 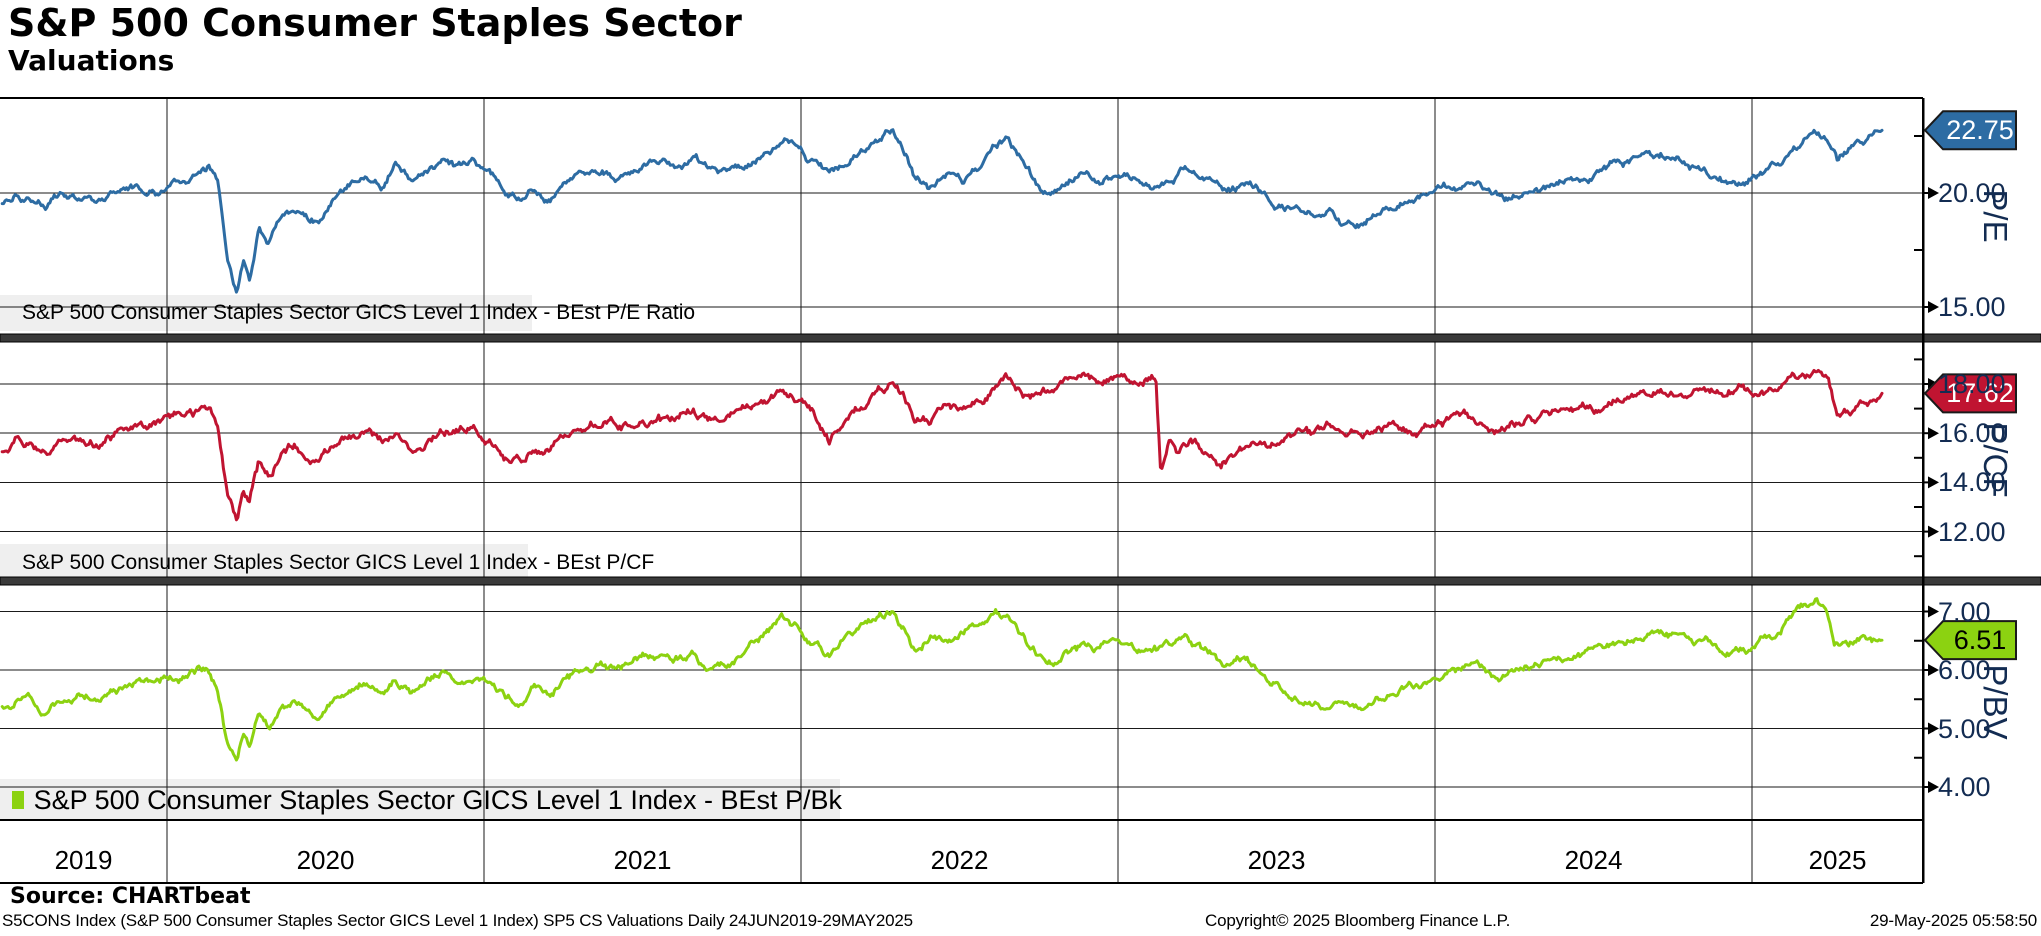 I want to click on page-title: S&P 500 Consumer Staples Sector, so click(x=375, y=23).